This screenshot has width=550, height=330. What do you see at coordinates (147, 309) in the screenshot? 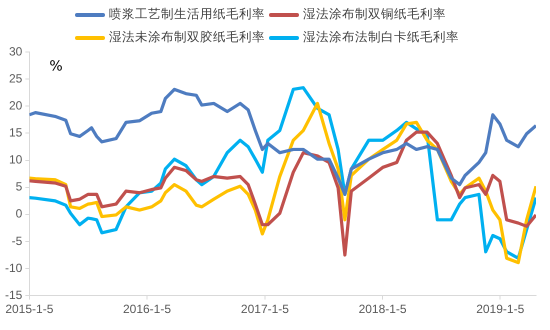
I see `x-tick-label: 2016-1-5` at bounding box center [147, 309].